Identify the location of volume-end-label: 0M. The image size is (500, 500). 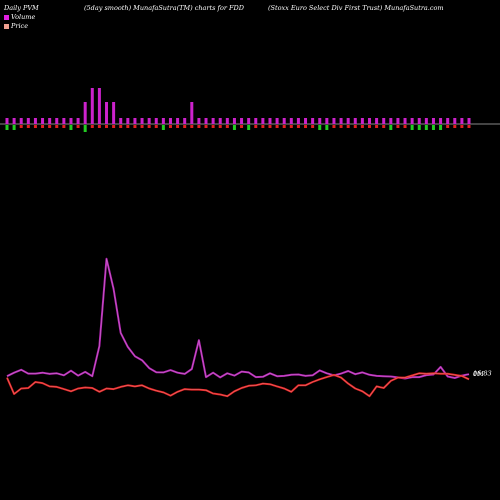
(478, 374).